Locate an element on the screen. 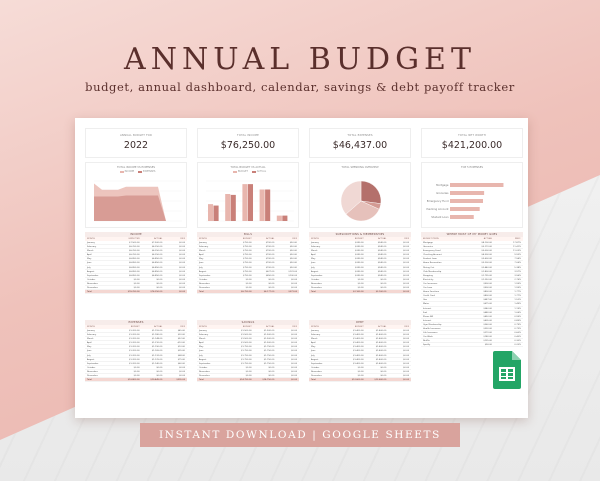  cell-value: Life Insurance is located at coordinates (430, 333).